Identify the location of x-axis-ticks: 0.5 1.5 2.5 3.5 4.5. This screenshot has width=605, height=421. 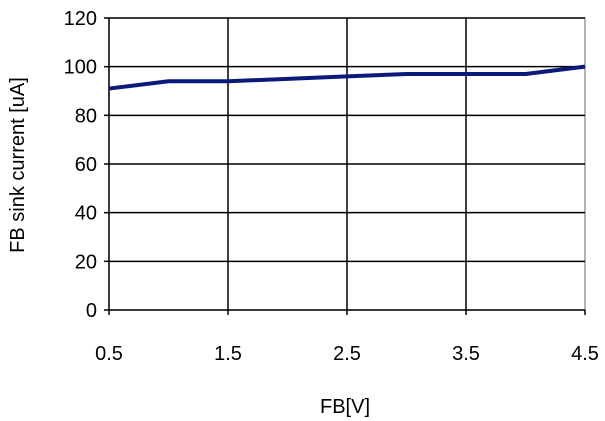
(347, 337).